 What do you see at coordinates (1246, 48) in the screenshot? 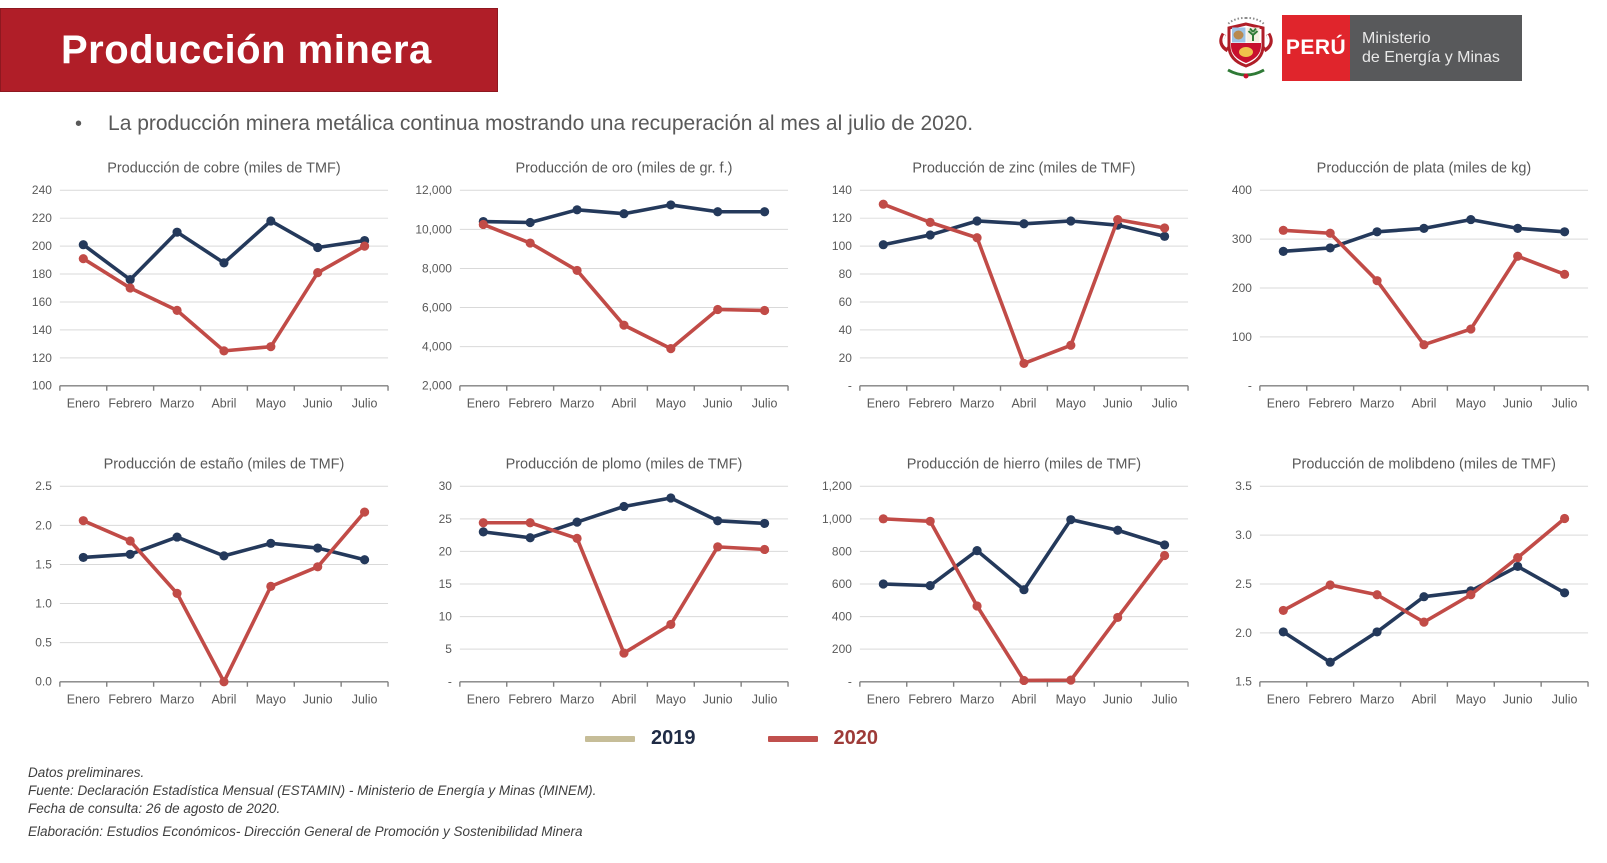
I see `peru-coat-of-arms-icon` at bounding box center [1246, 48].